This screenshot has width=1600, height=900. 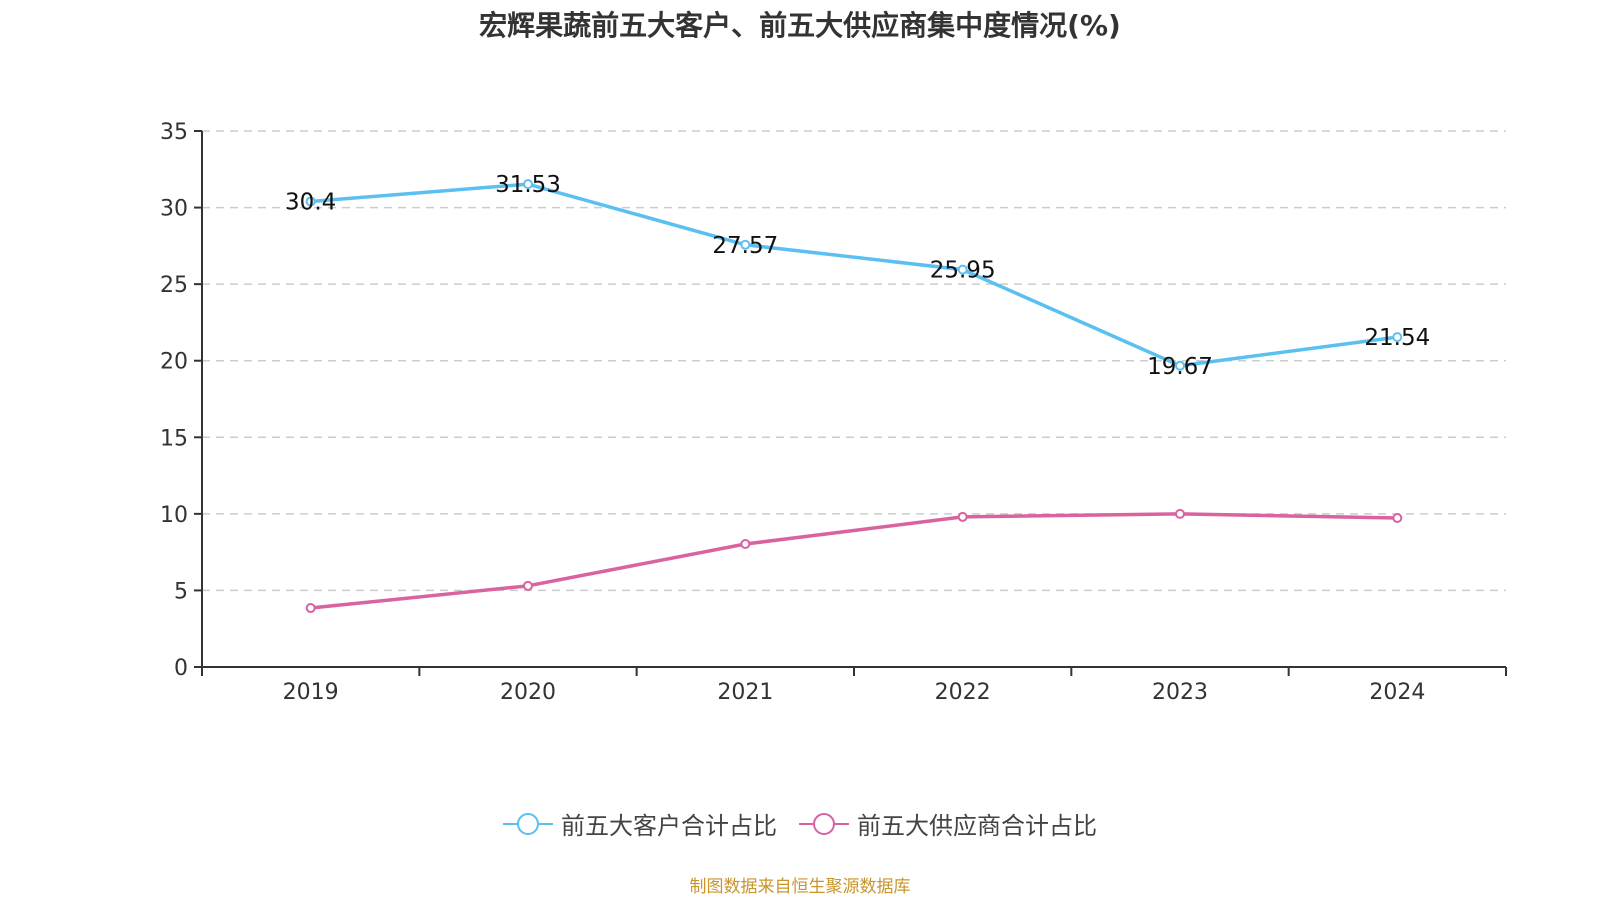 I want to click on y-tick-label: 15, so click(x=174, y=438).